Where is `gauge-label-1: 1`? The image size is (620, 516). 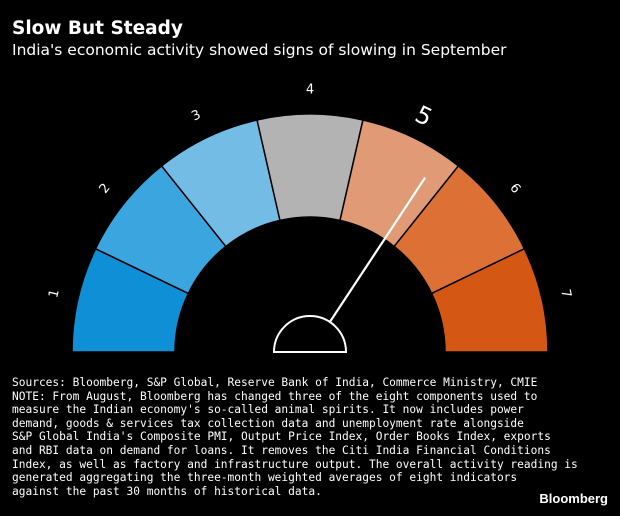
gauge-label-1: 1 is located at coordinates (54, 293).